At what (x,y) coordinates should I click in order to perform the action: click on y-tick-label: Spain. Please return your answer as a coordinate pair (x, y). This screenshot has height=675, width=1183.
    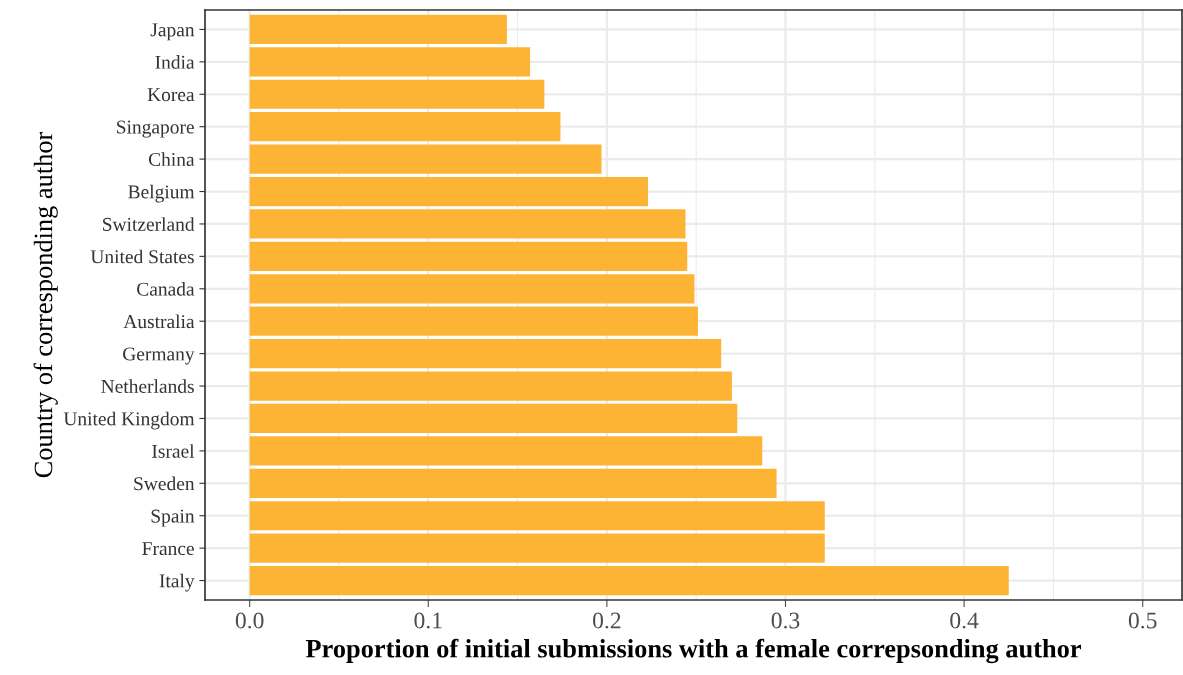
    Looking at the image, I should click on (173, 518).